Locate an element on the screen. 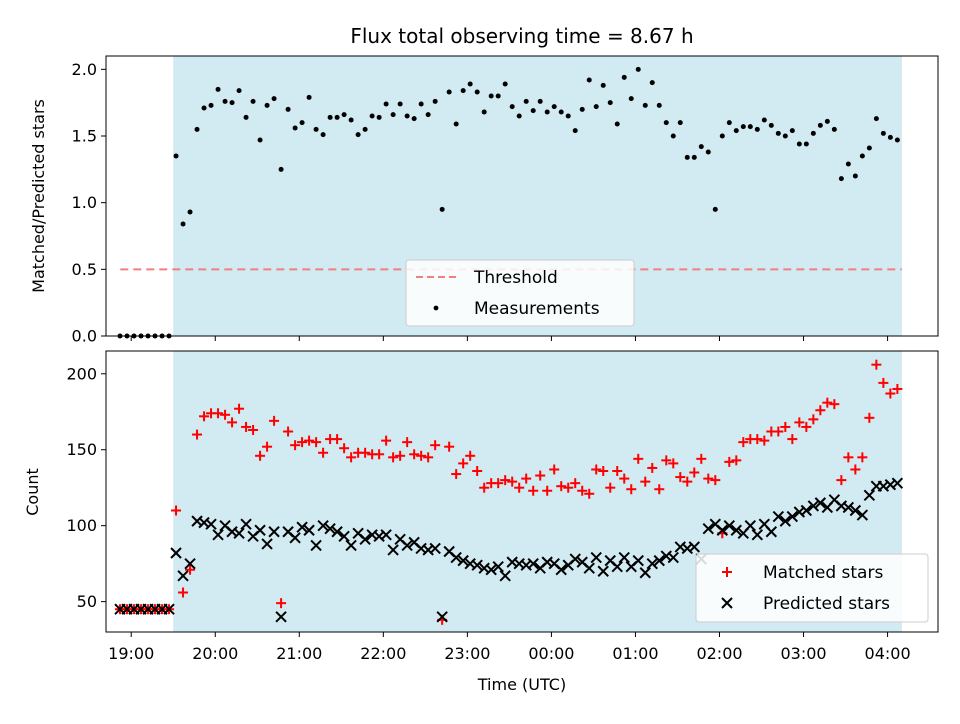  top-legend-box is located at coordinates (520, 293).